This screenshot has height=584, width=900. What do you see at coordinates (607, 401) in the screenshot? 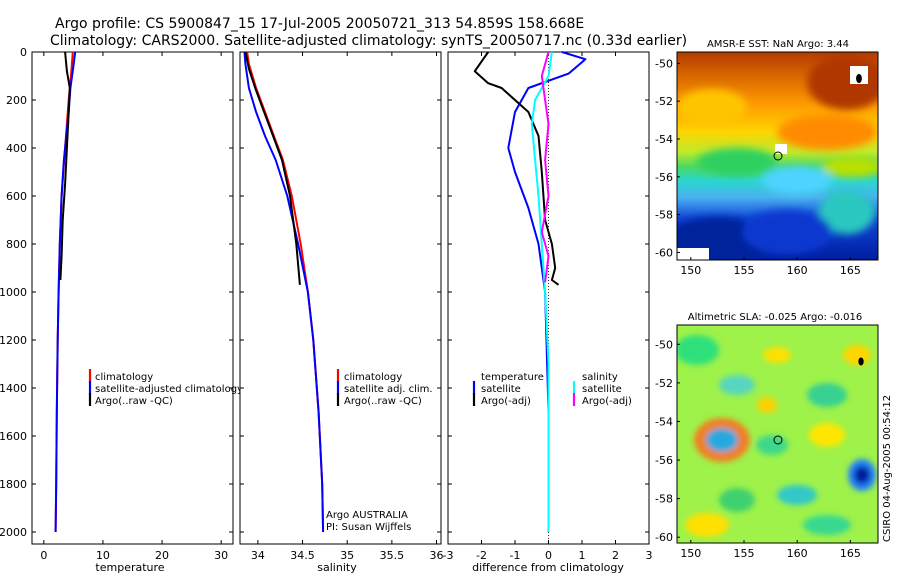
I see `legend-label-sal-argo: Argo(-adj)` at bounding box center [607, 401].